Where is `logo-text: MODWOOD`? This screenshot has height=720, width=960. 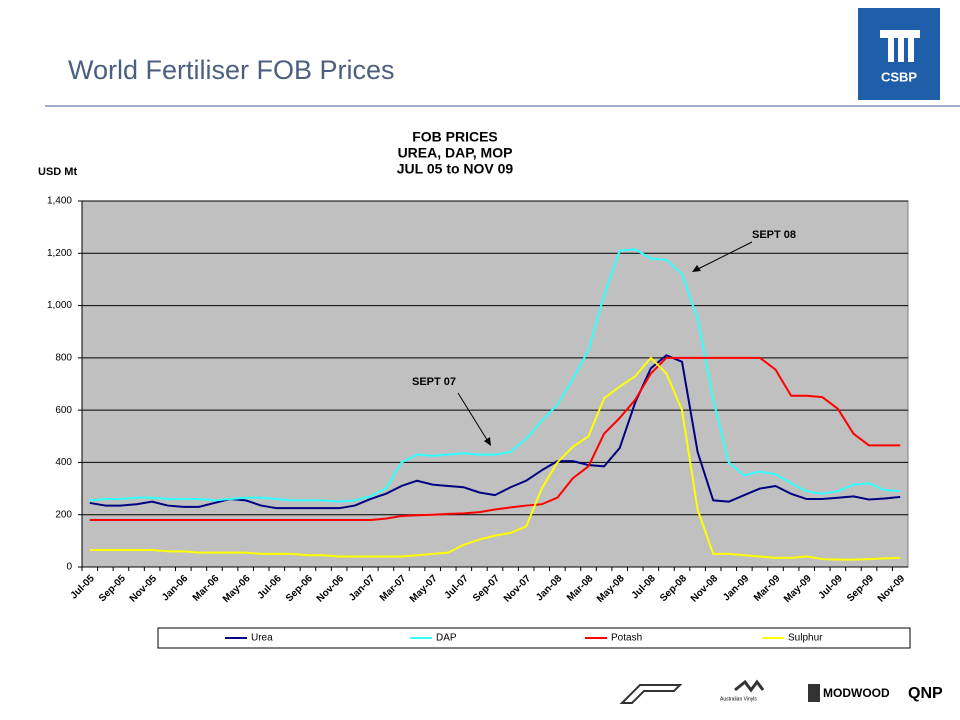 logo-text: MODWOOD is located at coordinates (856, 693).